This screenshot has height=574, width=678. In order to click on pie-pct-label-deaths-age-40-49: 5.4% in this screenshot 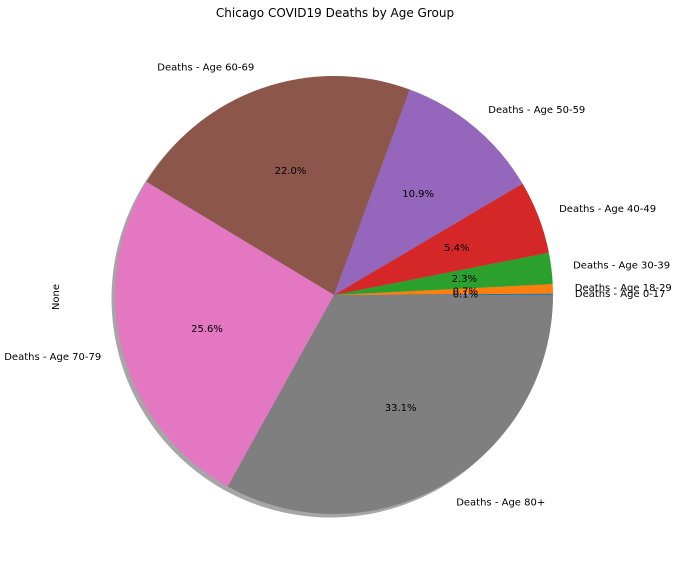, I will do `click(456, 248)`.